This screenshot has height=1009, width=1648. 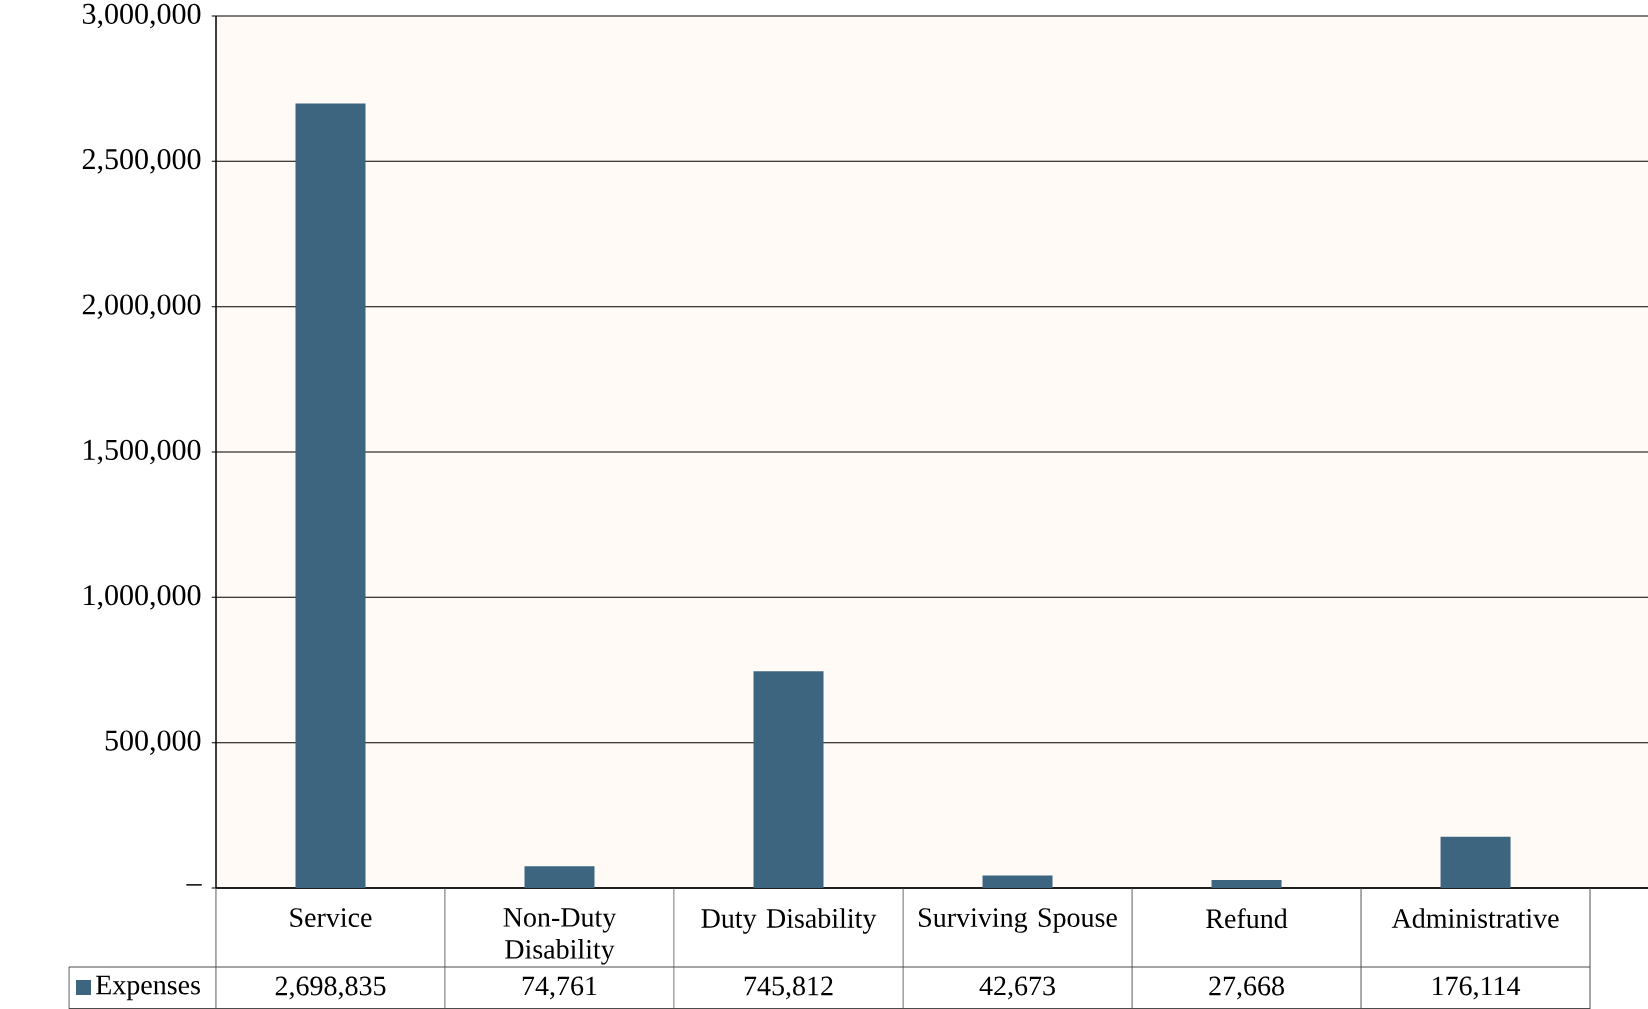 What do you see at coordinates (153, 742) in the screenshot?
I see `y-tick-label: 500,000` at bounding box center [153, 742].